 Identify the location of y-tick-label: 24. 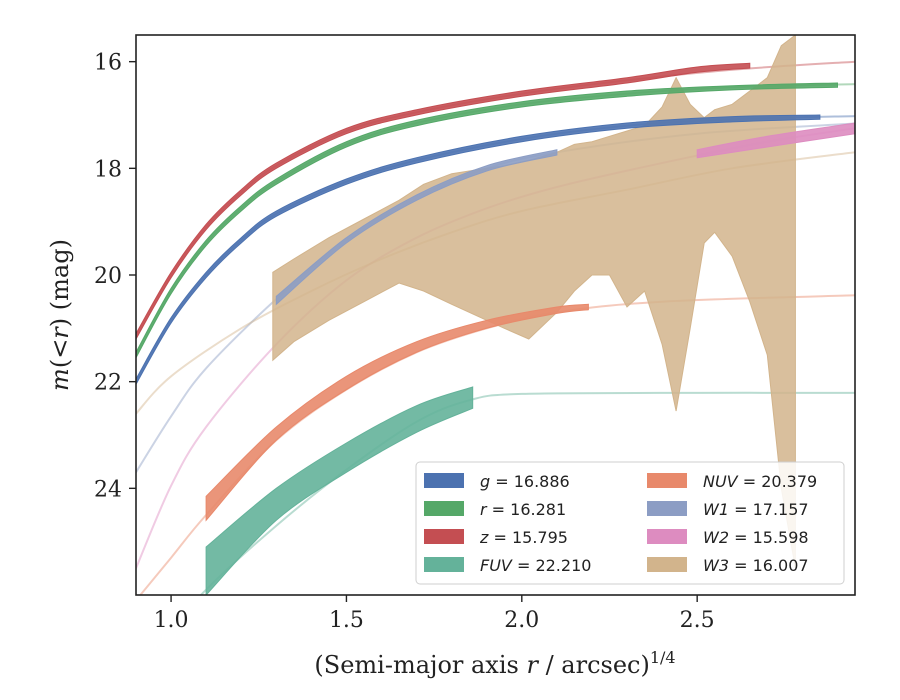
(108, 489).